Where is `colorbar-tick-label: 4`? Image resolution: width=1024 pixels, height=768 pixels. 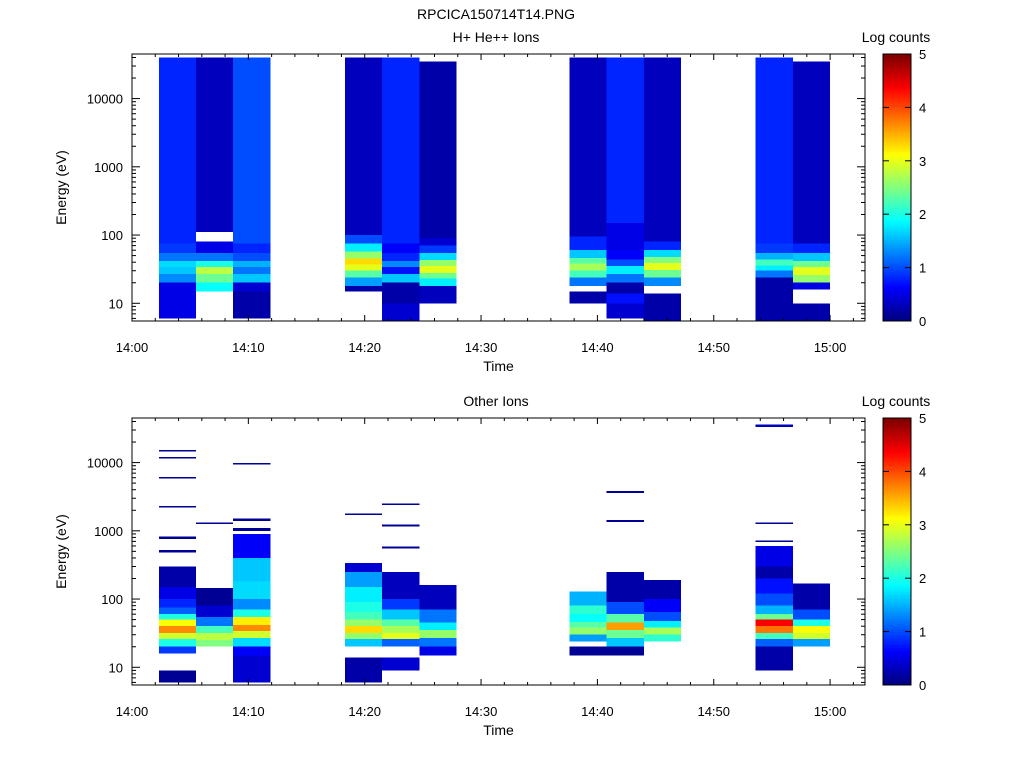
colorbar-tick-label: 4 is located at coordinates (922, 471).